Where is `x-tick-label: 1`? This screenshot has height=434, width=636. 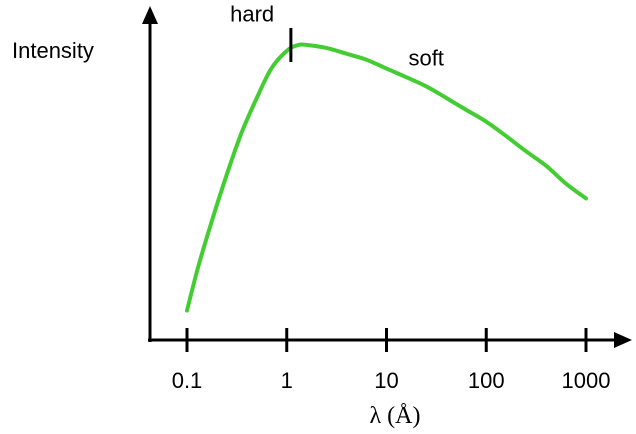
x-tick-label: 1 is located at coordinates (287, 380).